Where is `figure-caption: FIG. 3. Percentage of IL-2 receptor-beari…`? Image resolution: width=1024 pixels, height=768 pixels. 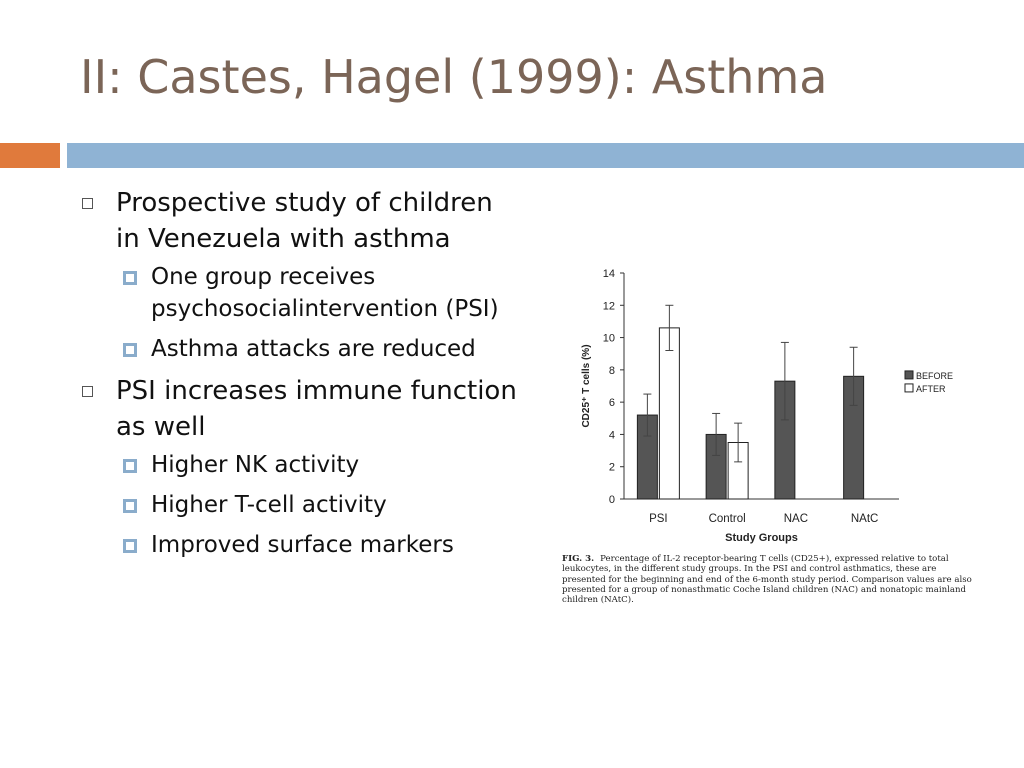 figure-caption: FIG. 3. Percentage of IL-2 receptor-beari… is located at coordinates (768, 579).